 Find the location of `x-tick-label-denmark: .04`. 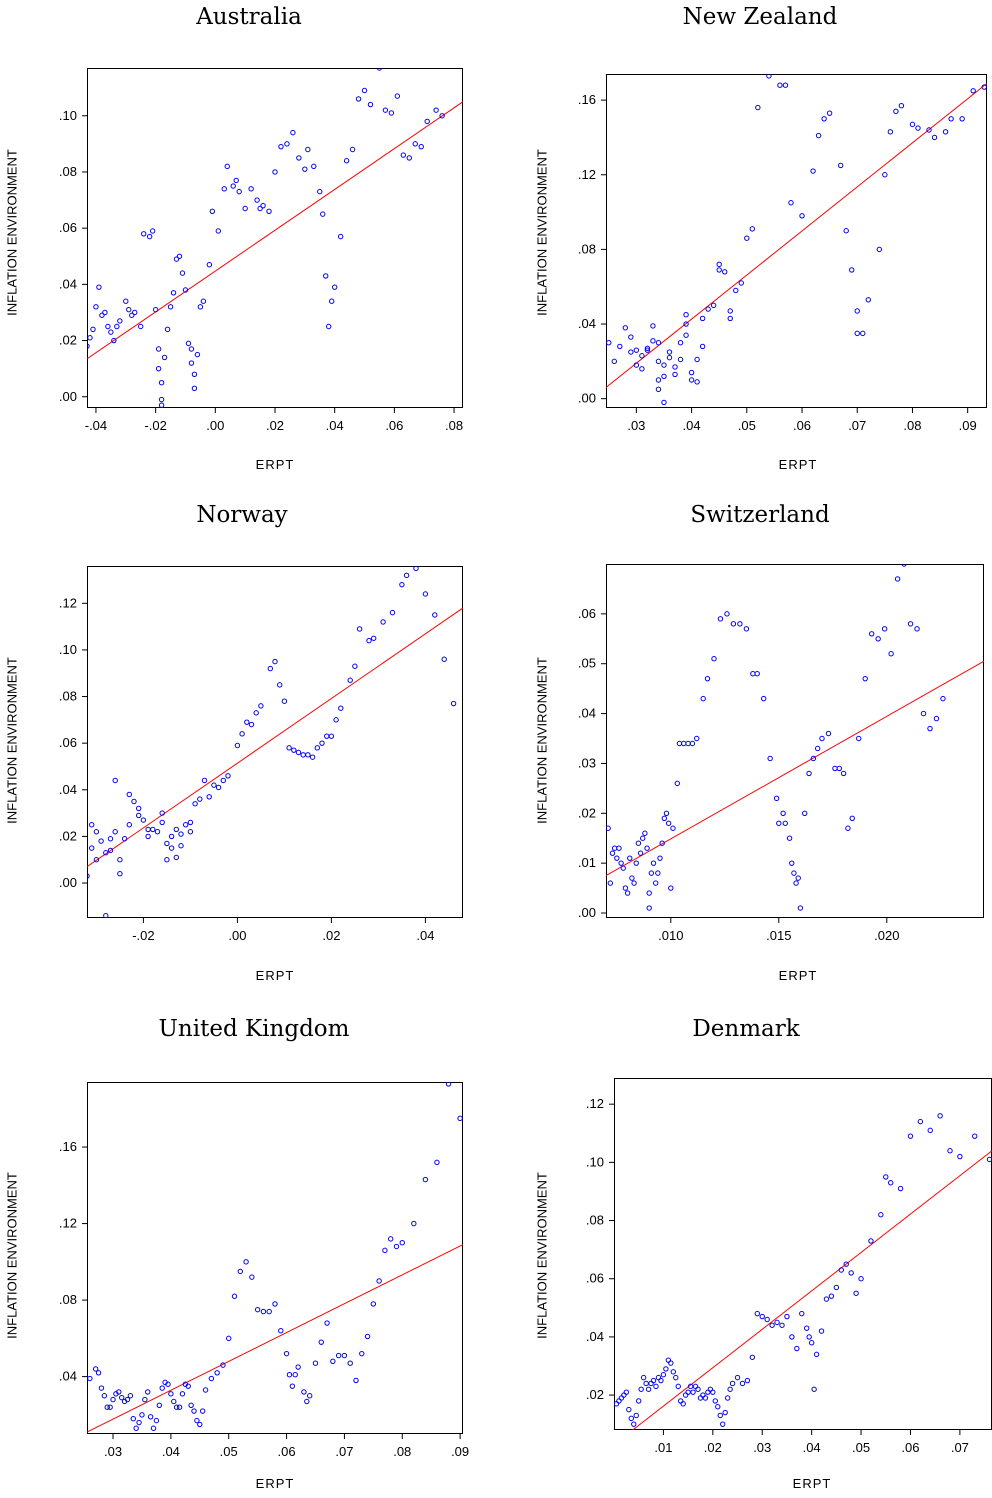

x-tick-label-denmark: .04 is located at coordinates (812, 1447).